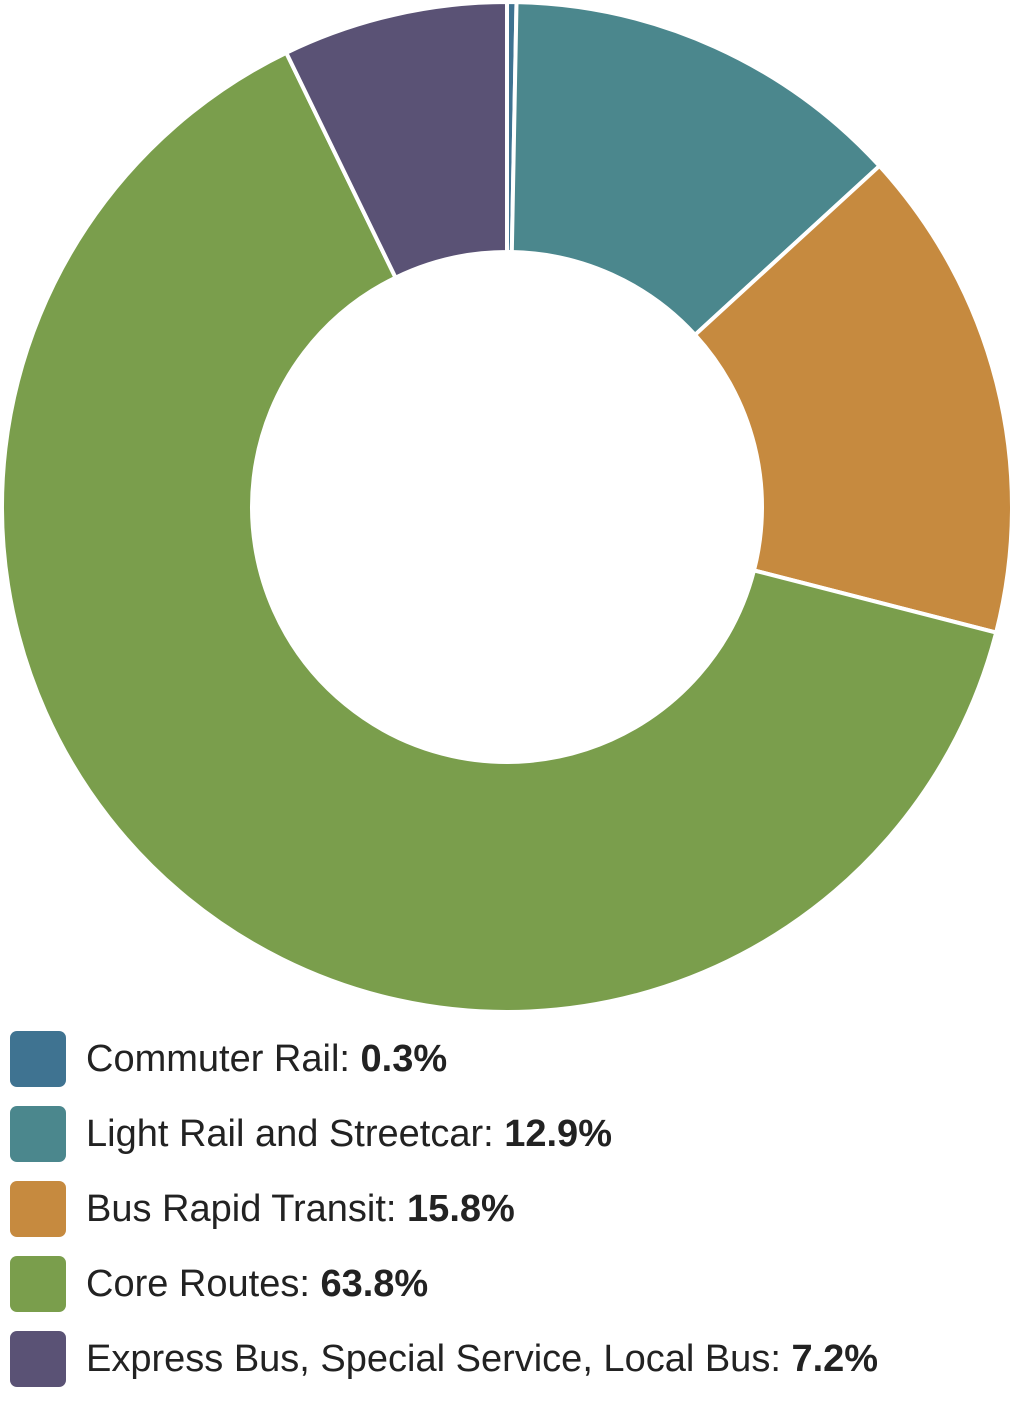  What do you see at coordinates (374, 1284) in the screenshot?
I see `legend-value-core-routes: 63.8%` at bounding box center [374, 1284].